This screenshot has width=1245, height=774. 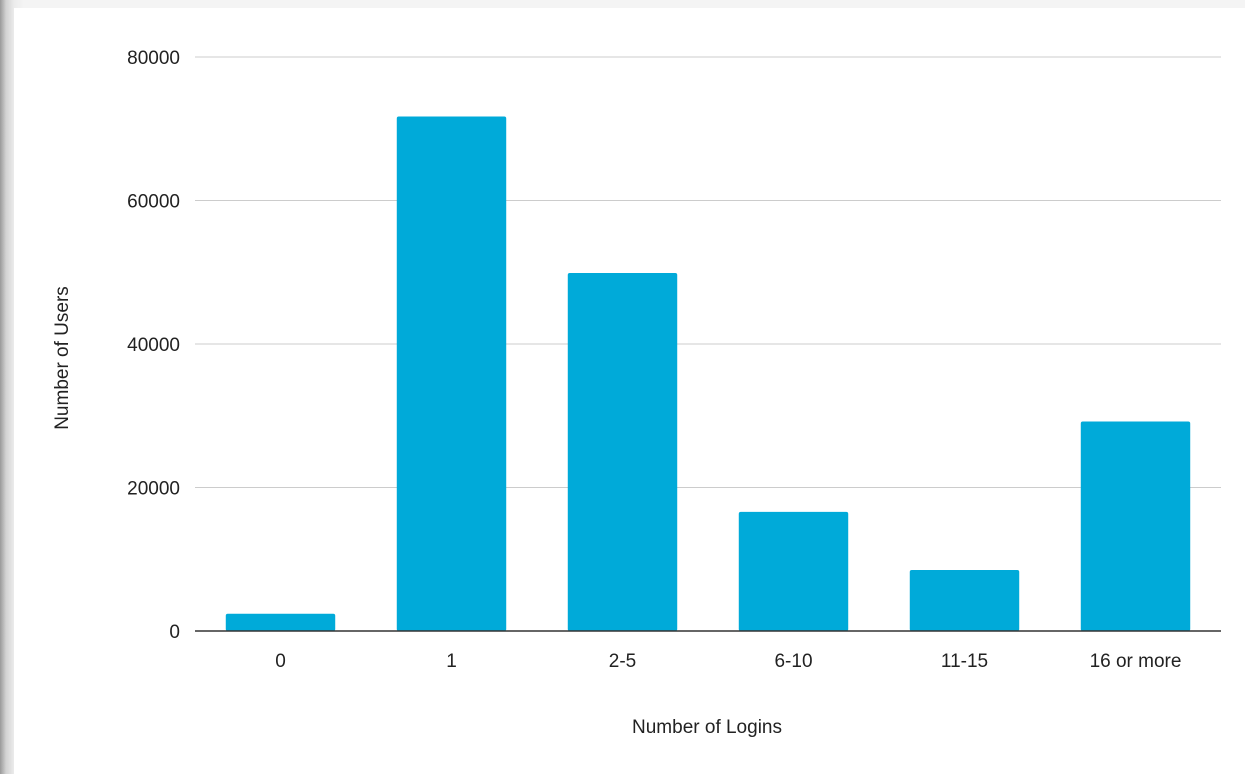 I want to click on x-tick-label: 11-15, so click(x=964, y=661).